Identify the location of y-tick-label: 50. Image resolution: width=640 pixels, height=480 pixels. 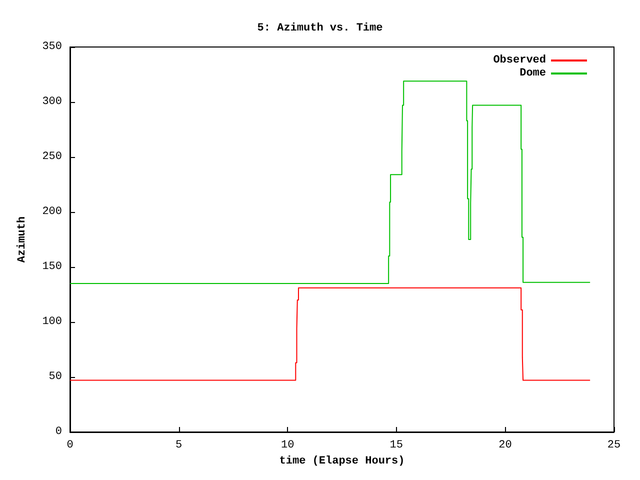
(55, 377).